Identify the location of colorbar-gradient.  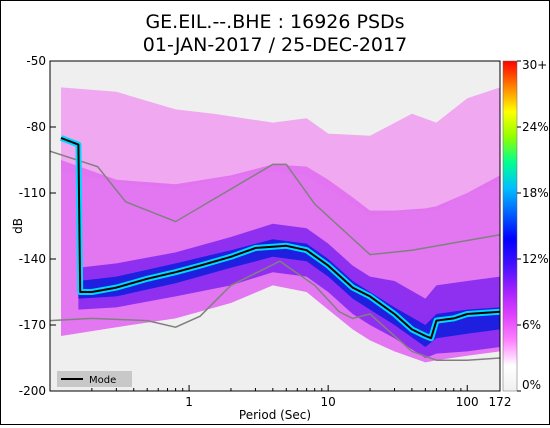
(510, 226).